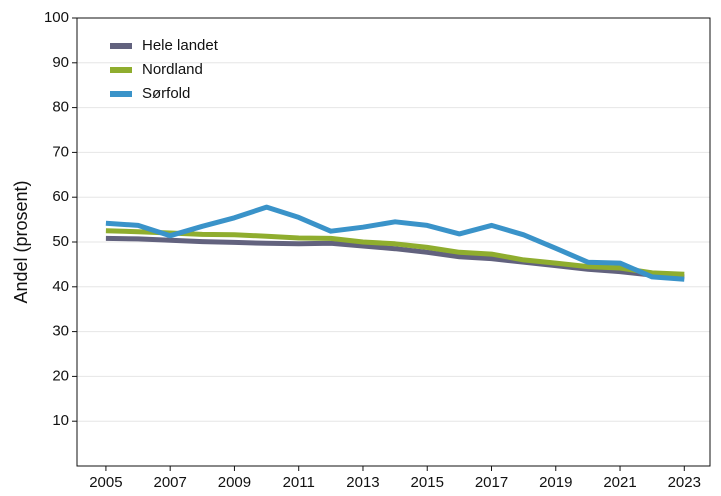  Describe the element at coordinates (172, 69) in the screenshot. I see `legend-label: Nordland` at that location.